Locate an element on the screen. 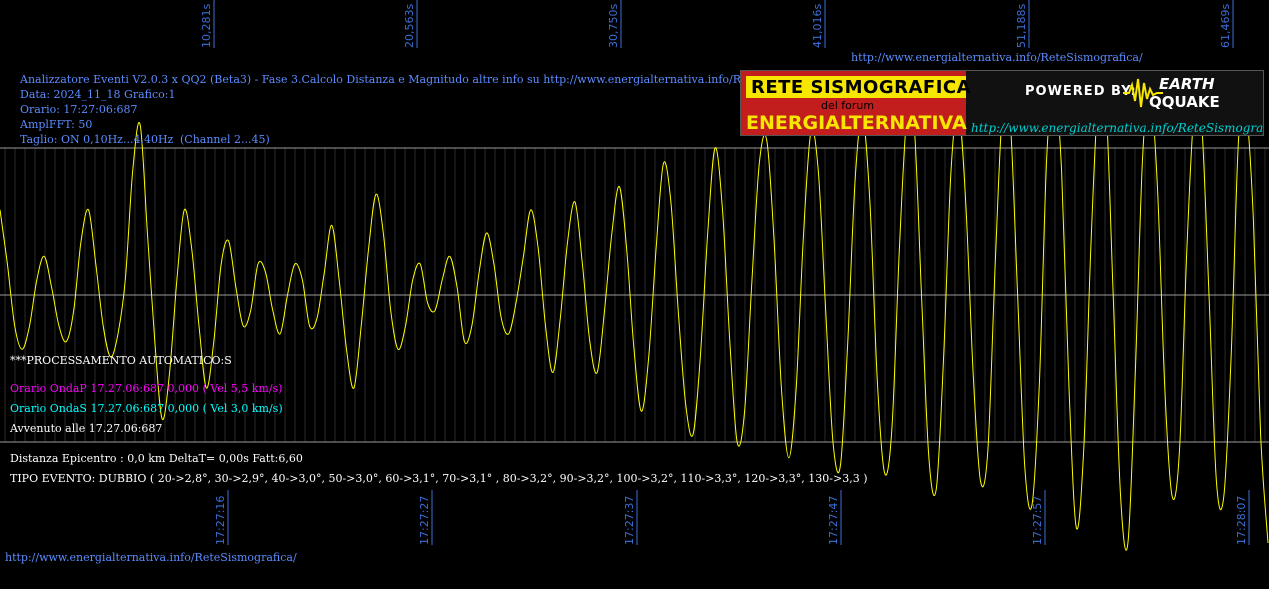 This screenshot has height=589, width=1269. logo-yellow-band is located at coordinates (856, 87).